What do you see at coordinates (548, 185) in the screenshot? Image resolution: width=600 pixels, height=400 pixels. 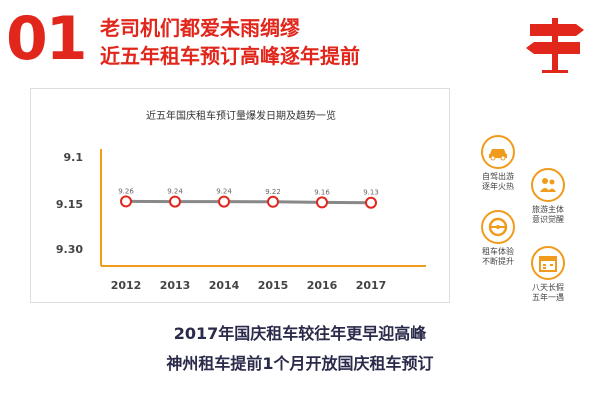 I see `people-icon` at bounding box center [548, 185].